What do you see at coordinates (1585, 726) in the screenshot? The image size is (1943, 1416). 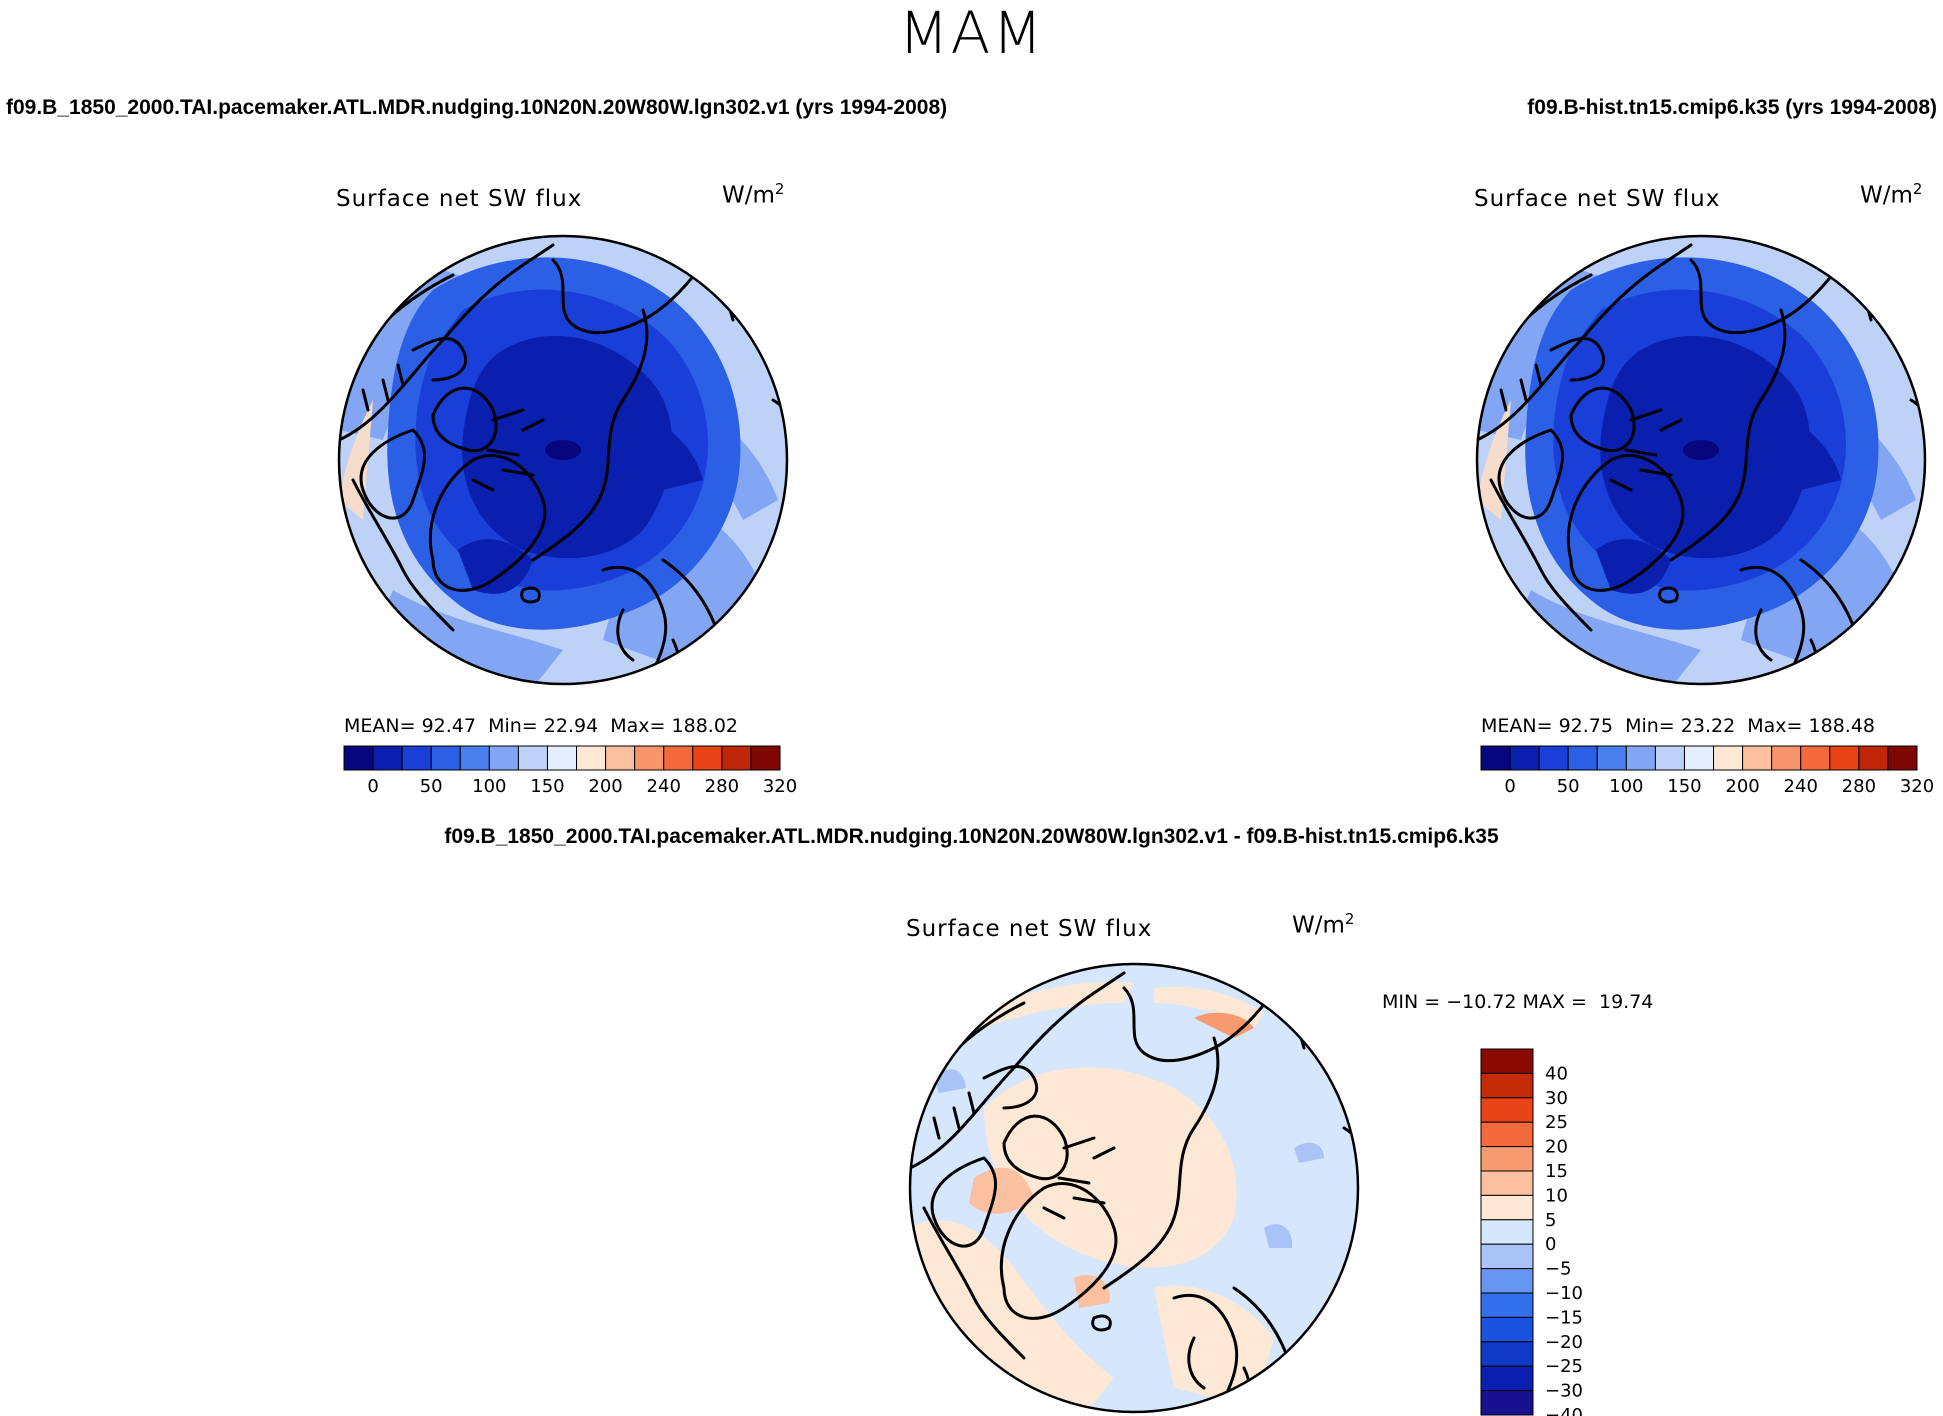 I see `right-mean-value: 92.75` at bounding box center [1585, 726].